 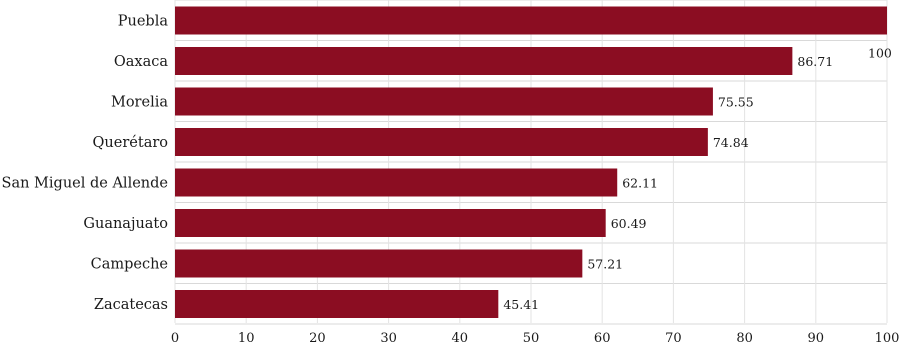 What do you see at coordinates (744, 338) in the screenshot?
I see `x-tick-label: 80` at bounding box center [744, 338].